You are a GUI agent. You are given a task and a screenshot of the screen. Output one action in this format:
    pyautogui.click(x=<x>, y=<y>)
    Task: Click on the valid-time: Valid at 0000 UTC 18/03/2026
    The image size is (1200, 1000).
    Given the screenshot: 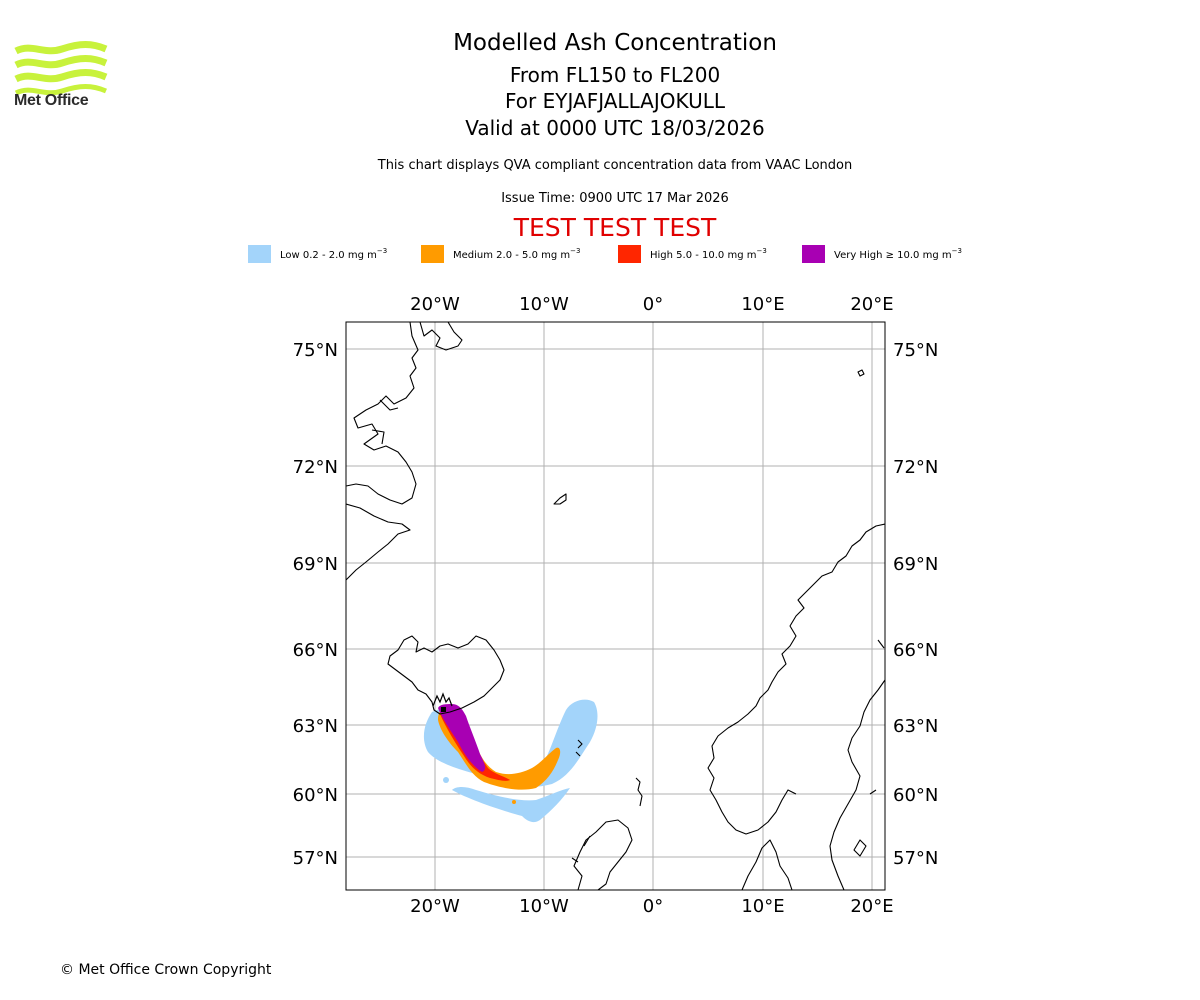 What is the action you would take?
    pyautogui.click(x=615, y=128)
    